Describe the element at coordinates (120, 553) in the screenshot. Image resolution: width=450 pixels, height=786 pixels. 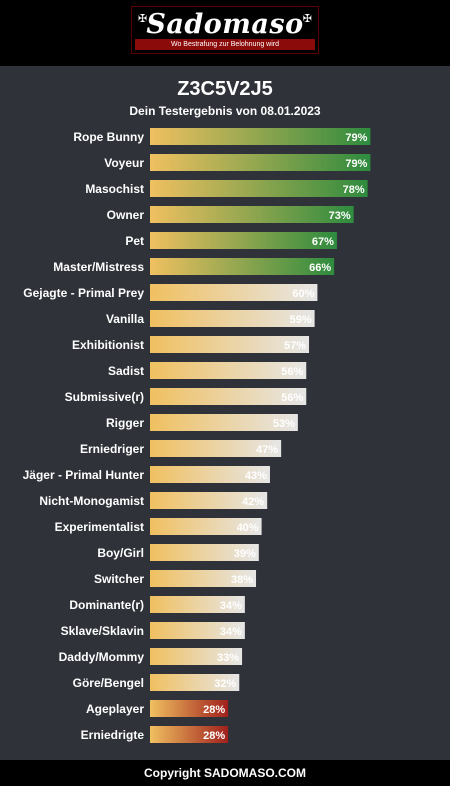
I see `category-label: Boy/Girl` at that location.